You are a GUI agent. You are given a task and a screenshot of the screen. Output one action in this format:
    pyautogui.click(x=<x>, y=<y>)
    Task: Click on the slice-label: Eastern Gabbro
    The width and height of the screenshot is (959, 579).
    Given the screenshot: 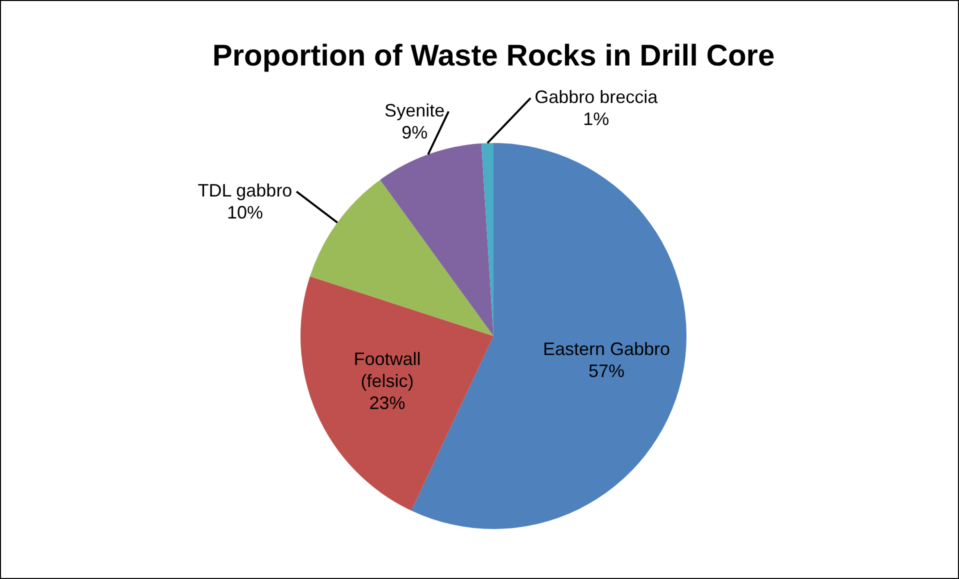 What is the action you would take?
    pyautogui.click(x=606, y=349)
    